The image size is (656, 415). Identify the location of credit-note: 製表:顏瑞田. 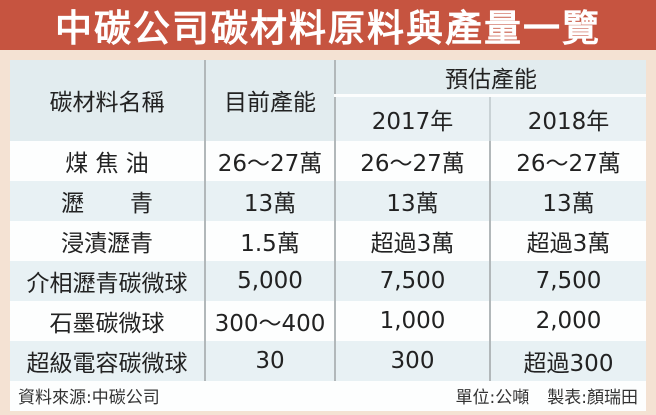
(592, 398).